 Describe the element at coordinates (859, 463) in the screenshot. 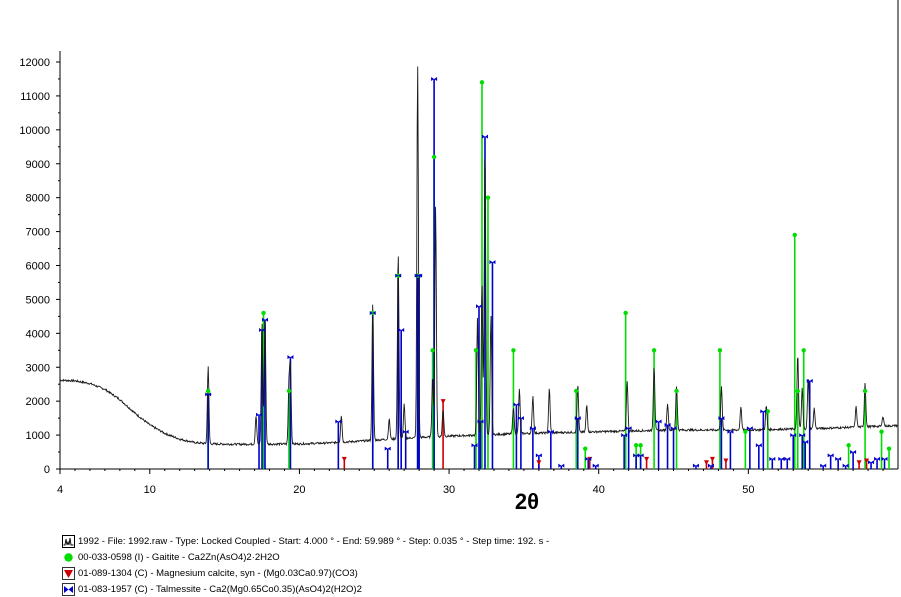

I see `magnesium-calcite-marker` at that location.